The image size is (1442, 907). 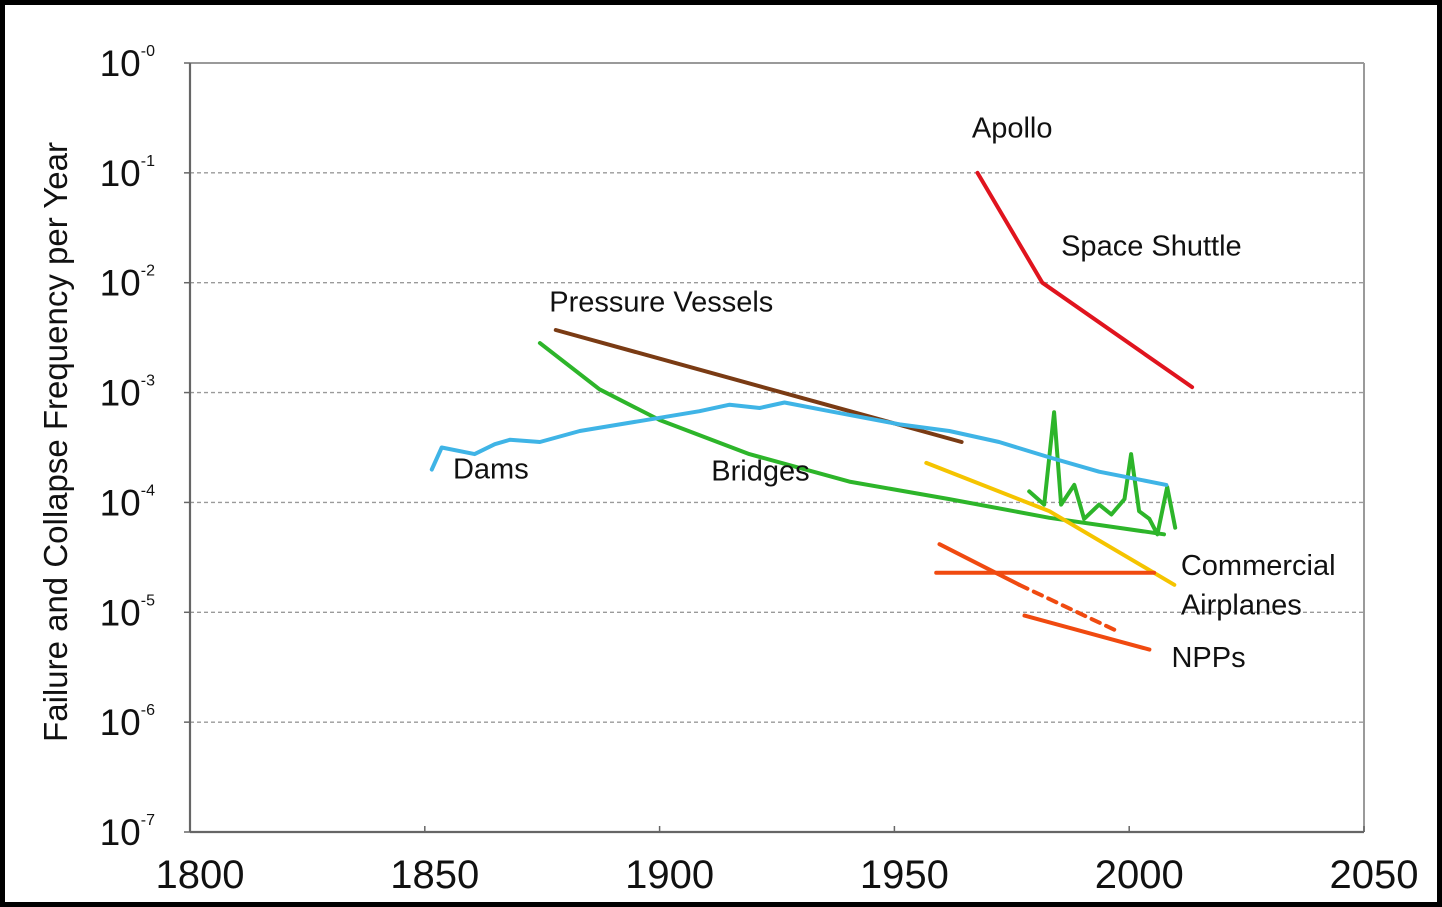 What do you see at coordinates (787, 875) in the screenshot?
I see `x-tick-labels: 1800 1850 1900 1950 2000 2050` at bounding box center [787, 875].